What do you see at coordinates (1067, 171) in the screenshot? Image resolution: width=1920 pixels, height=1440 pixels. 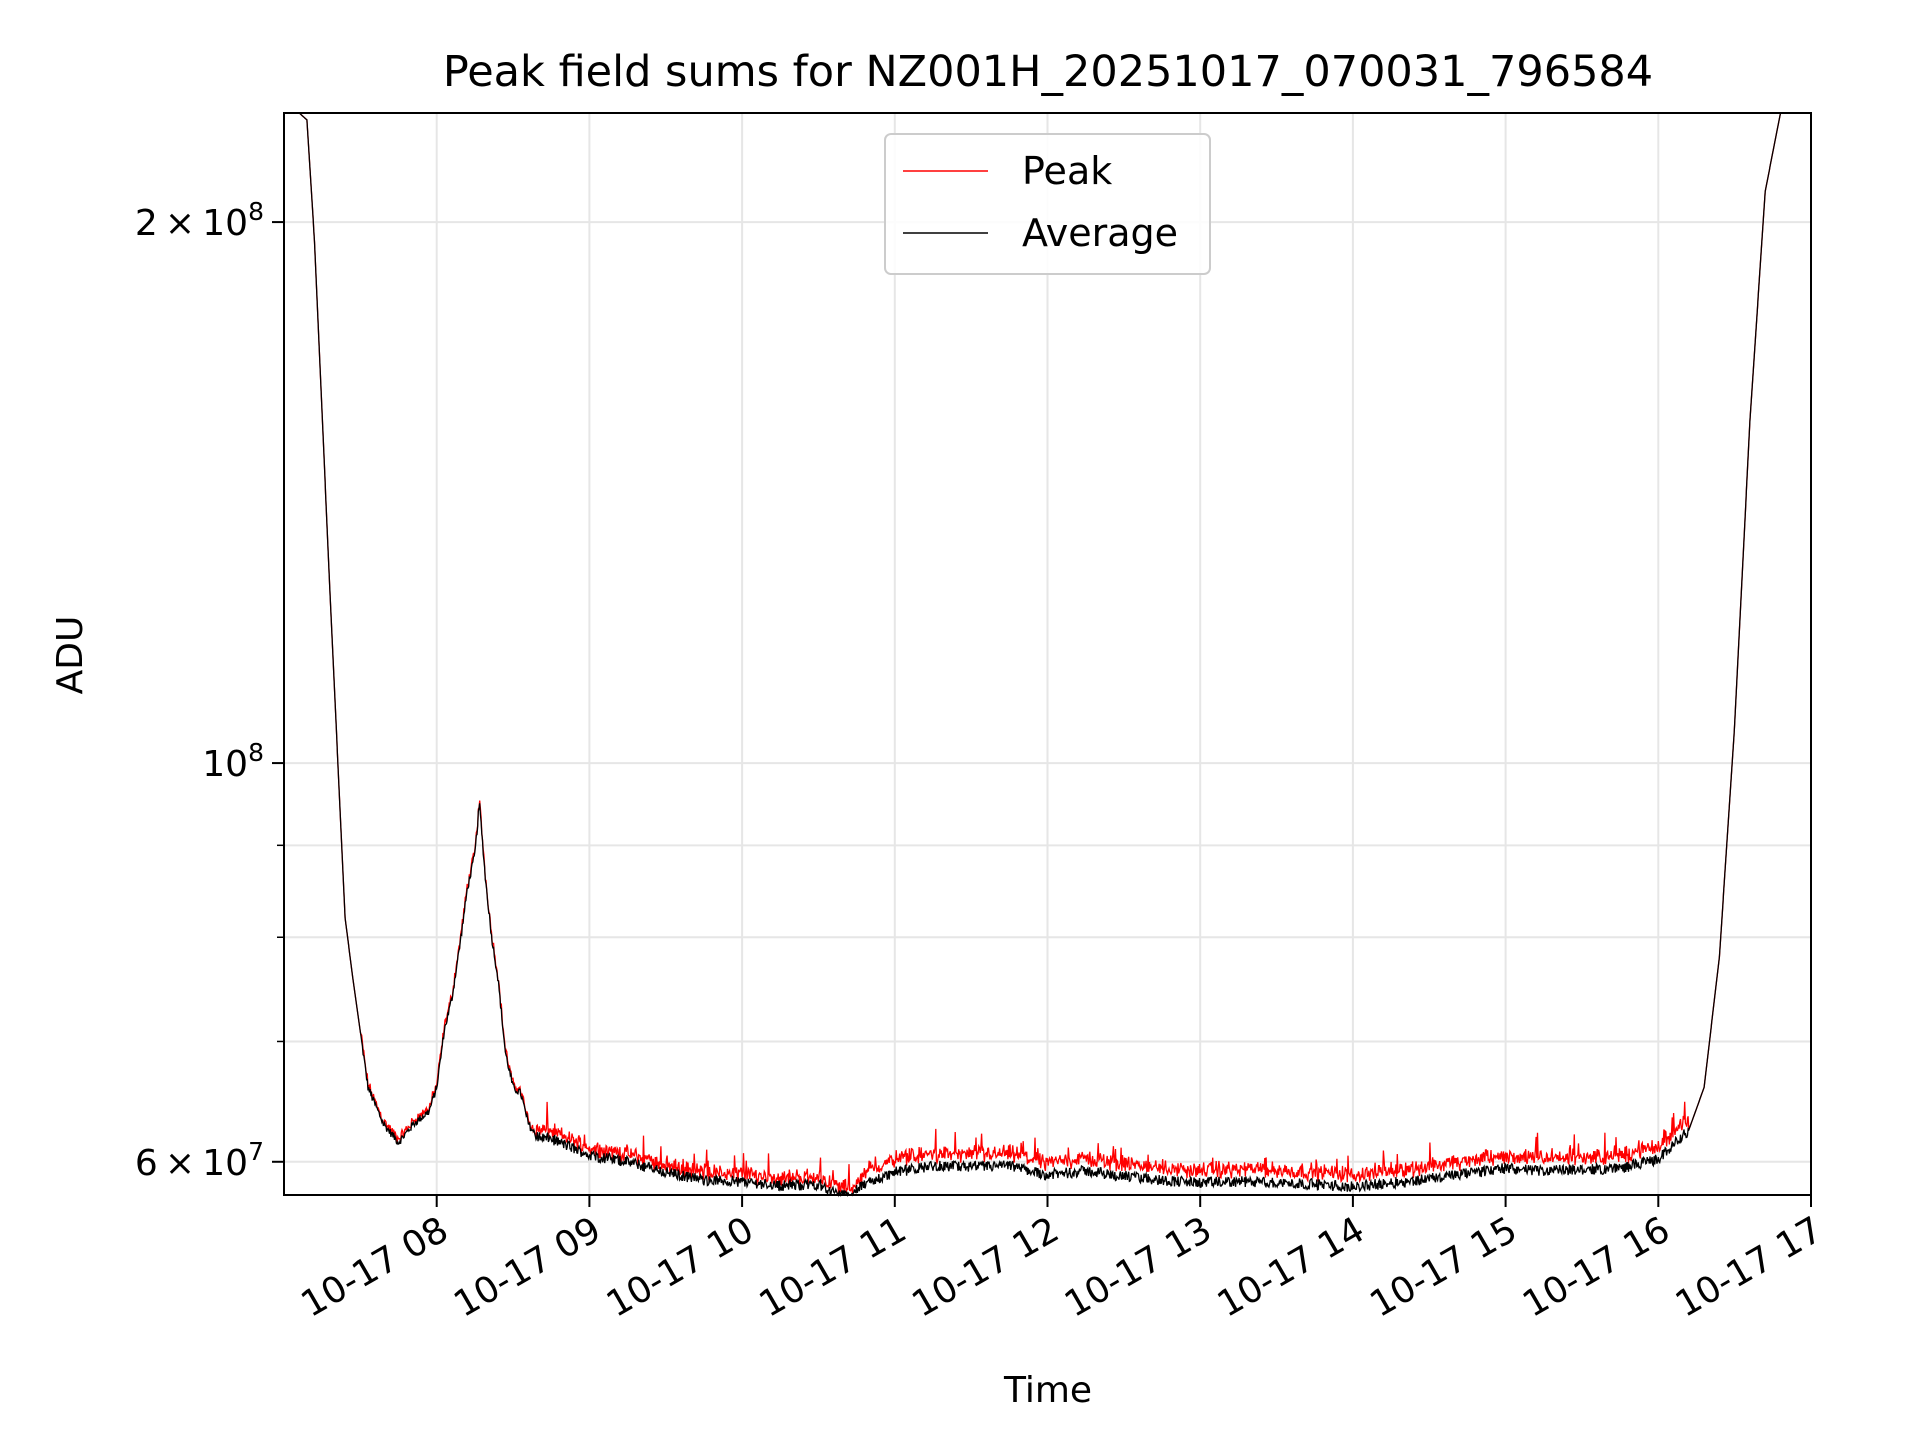 I see `legend-peak-label: Peak` at bounding box center [1067, 171].